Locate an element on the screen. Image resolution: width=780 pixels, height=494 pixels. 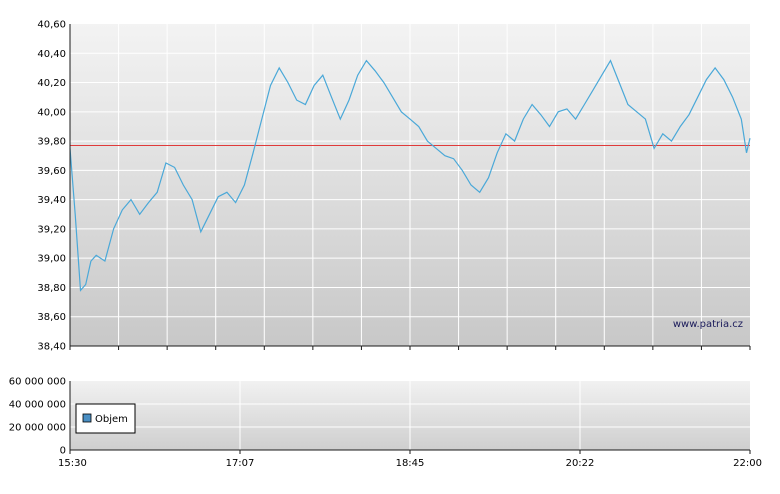
volume-x-tick-label: 18:45 is located at coordinates (410, 463).